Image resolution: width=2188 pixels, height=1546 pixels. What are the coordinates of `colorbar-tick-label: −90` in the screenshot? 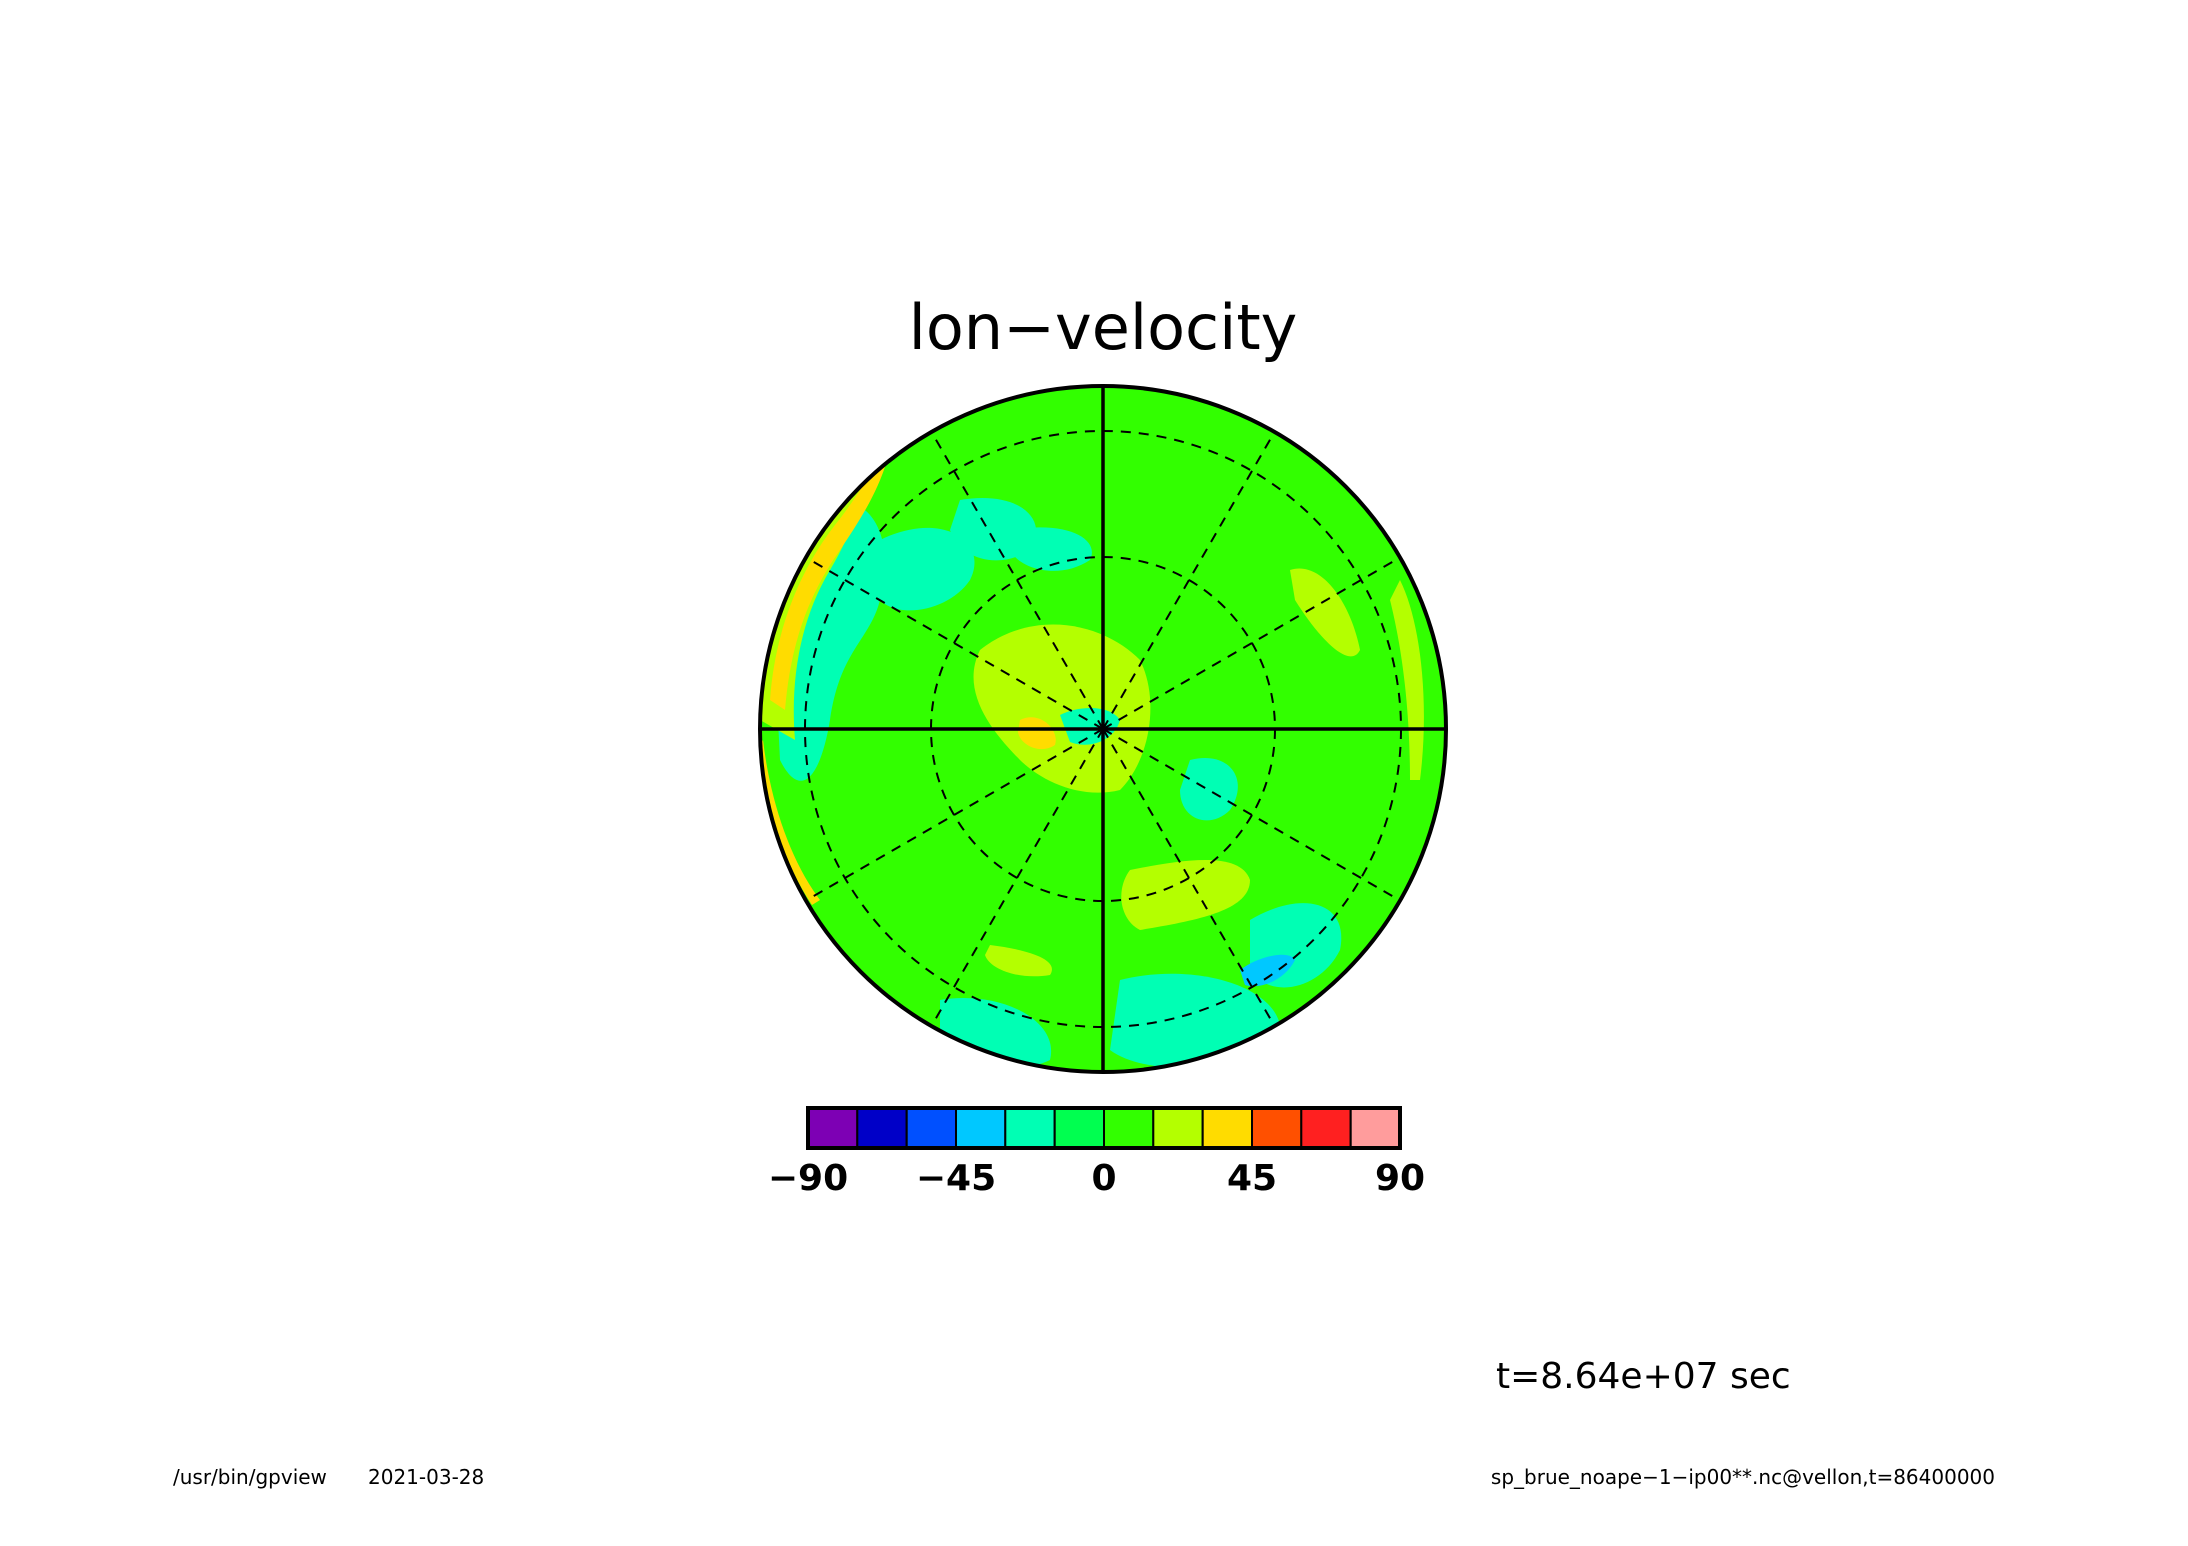 It's located at (808, 1178).